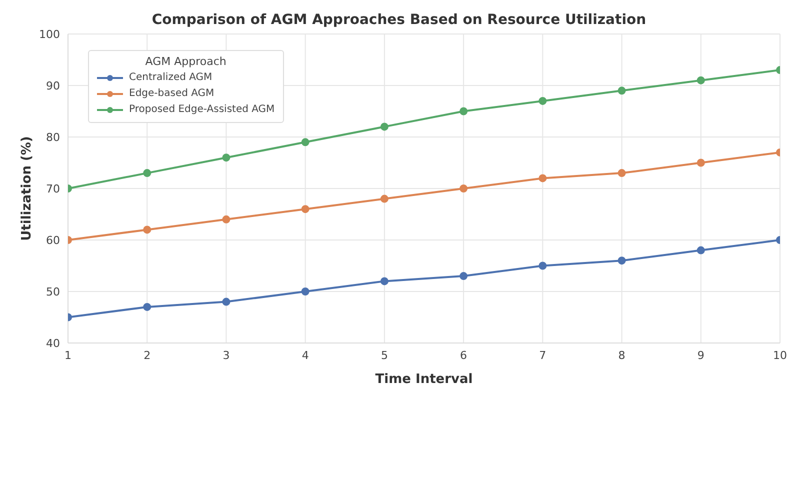 The width and height of the screenshot is (798, 477). What do you see at coordinates (53, 240) in the screenshot?
I see `y-tick-label: 60` at bounding box center [53, 240].